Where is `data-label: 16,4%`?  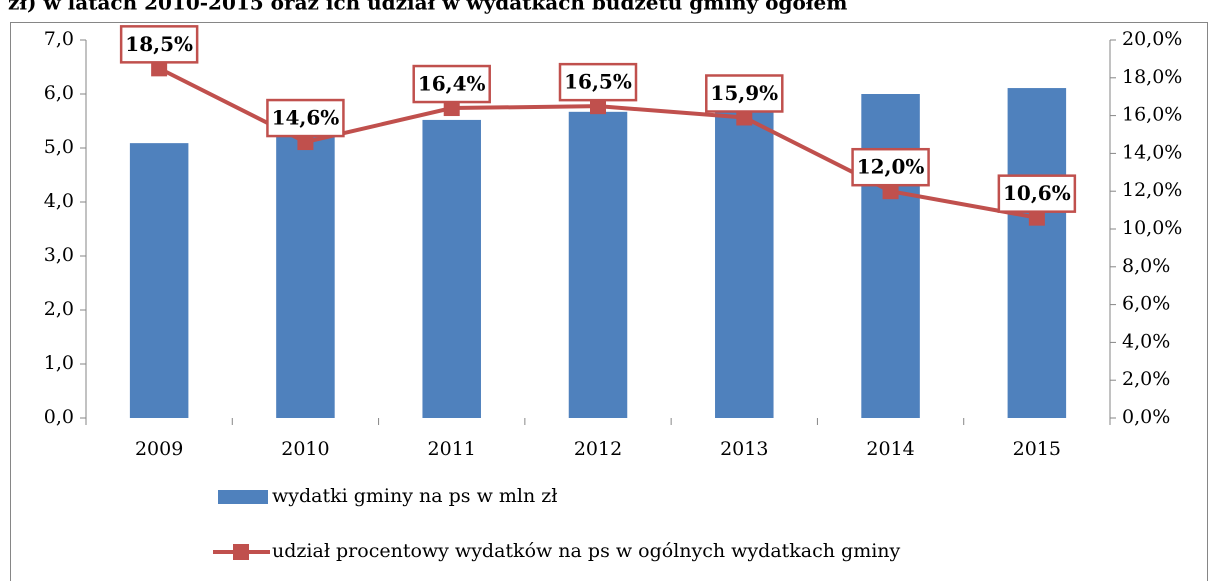 data-label: 16,4% is located at coordinates (452, 84).